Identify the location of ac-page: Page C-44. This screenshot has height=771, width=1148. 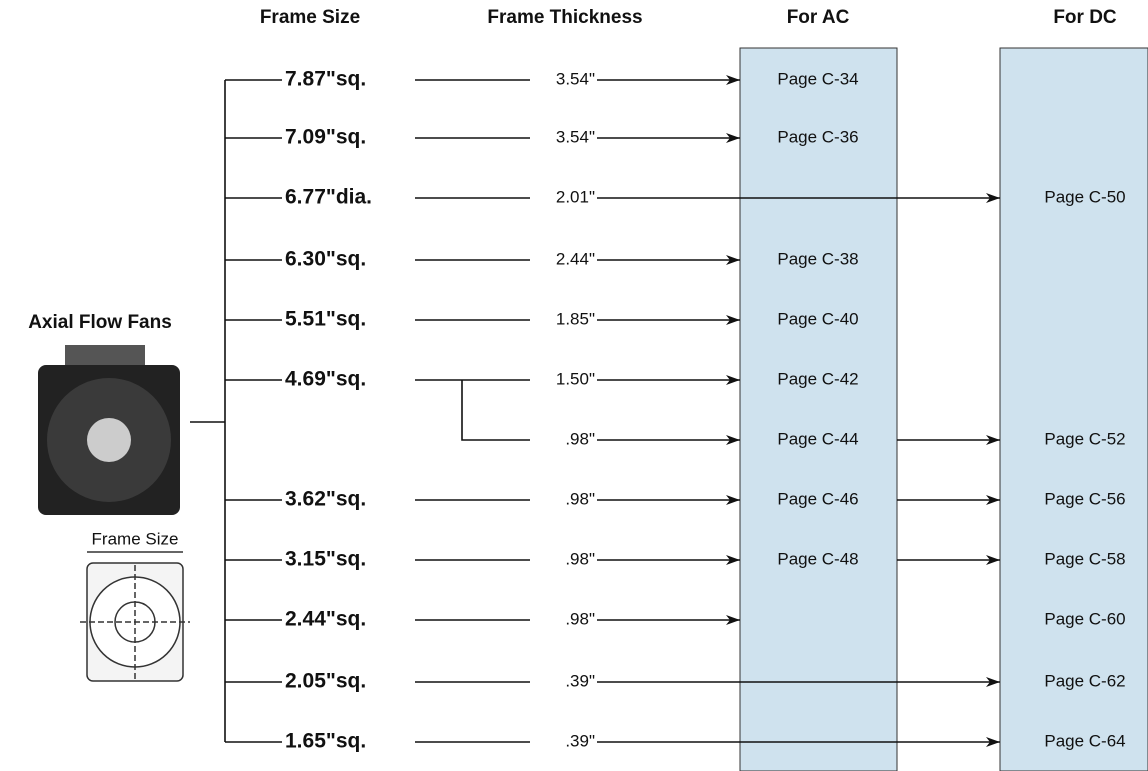
(817, 438).